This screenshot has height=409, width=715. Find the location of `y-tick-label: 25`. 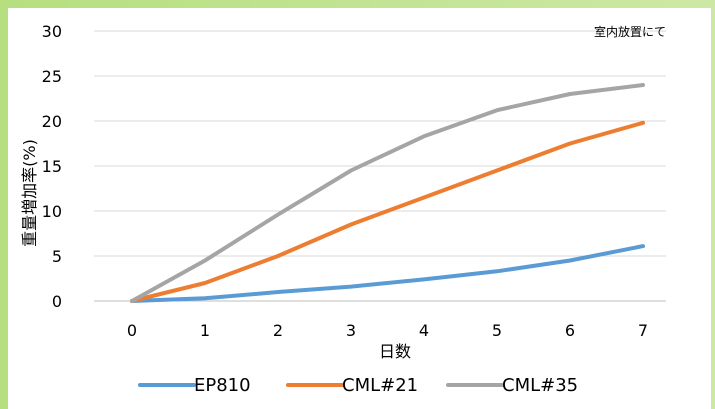

y-tick-label: 25 is located at coordinates (52, 76).